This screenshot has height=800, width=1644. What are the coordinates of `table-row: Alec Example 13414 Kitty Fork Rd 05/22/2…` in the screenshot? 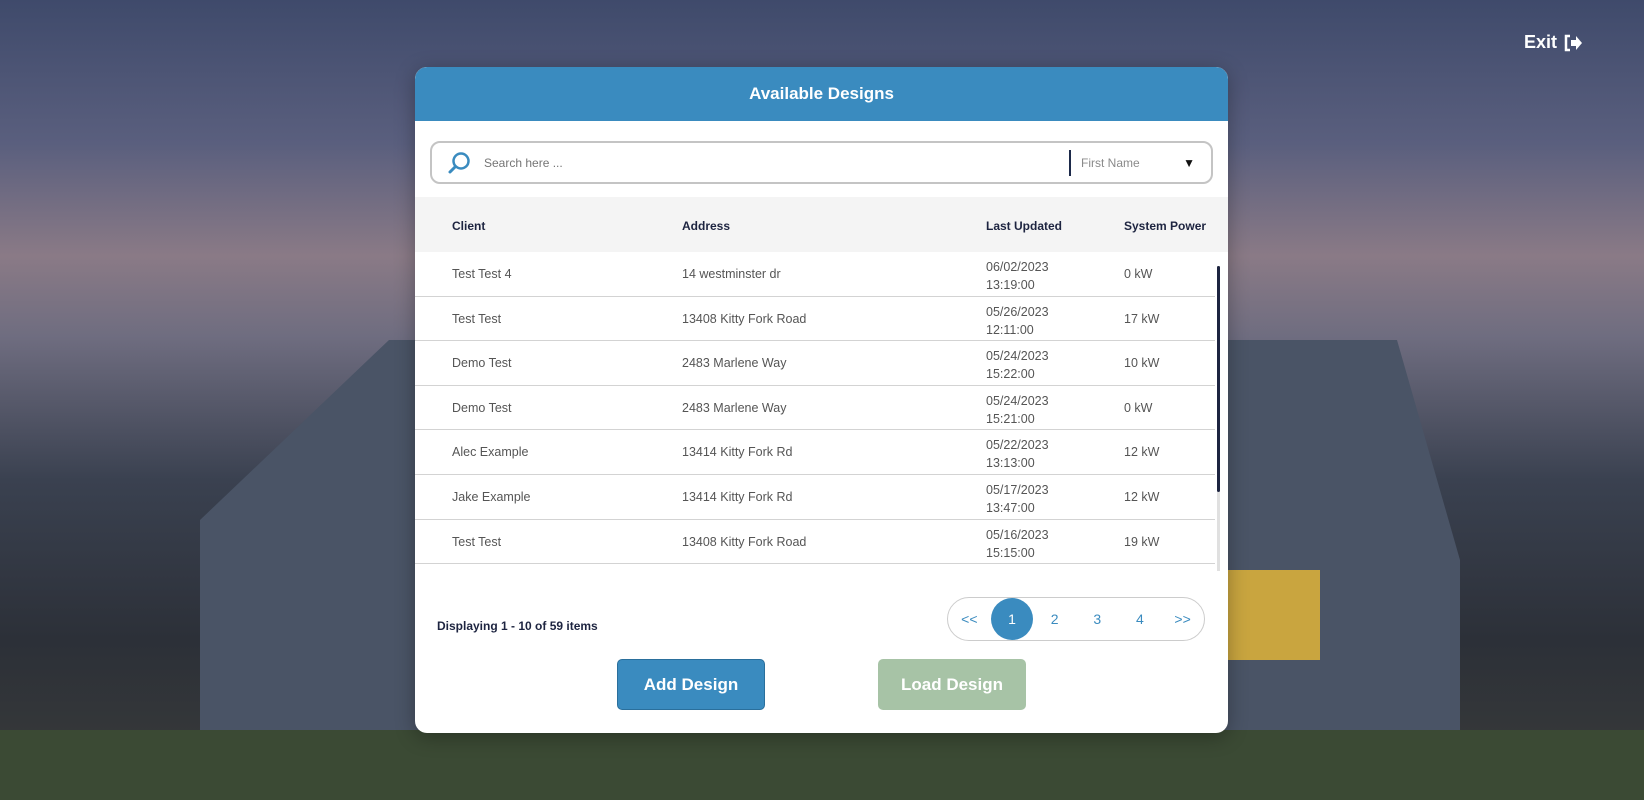 It's located at (815, 452).